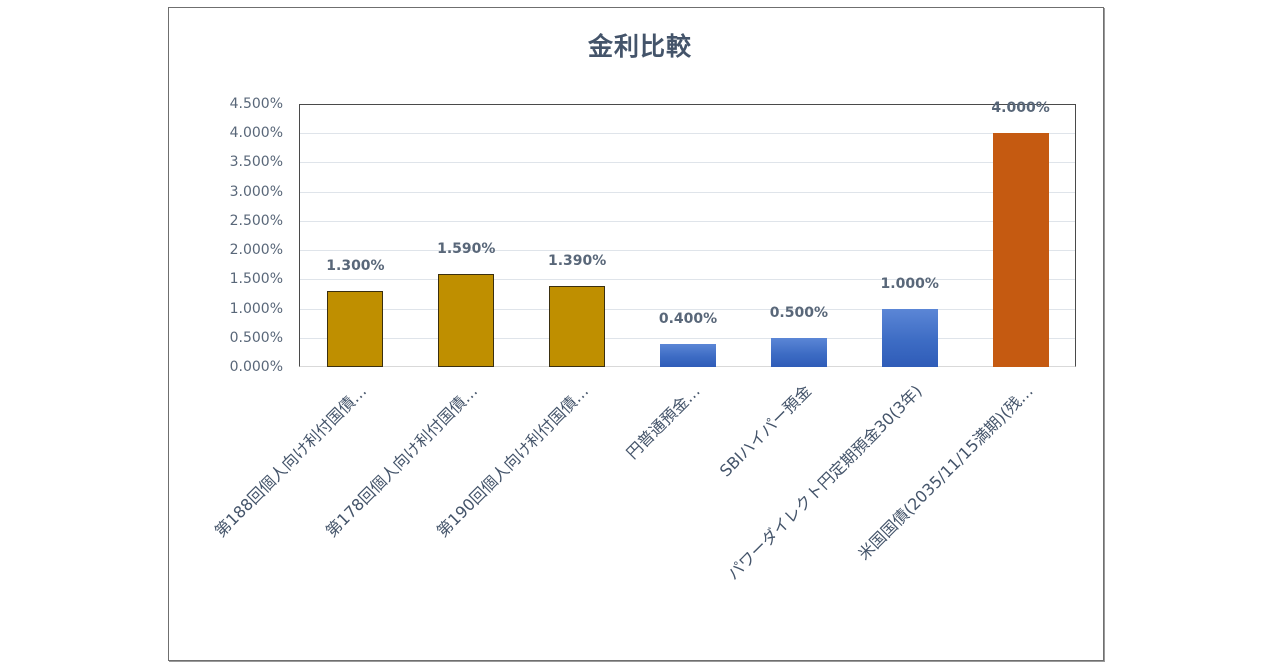 The height and width of the screenshot is (670, 1280). I want to click on data-label: 1.300%, so click(355, 266).